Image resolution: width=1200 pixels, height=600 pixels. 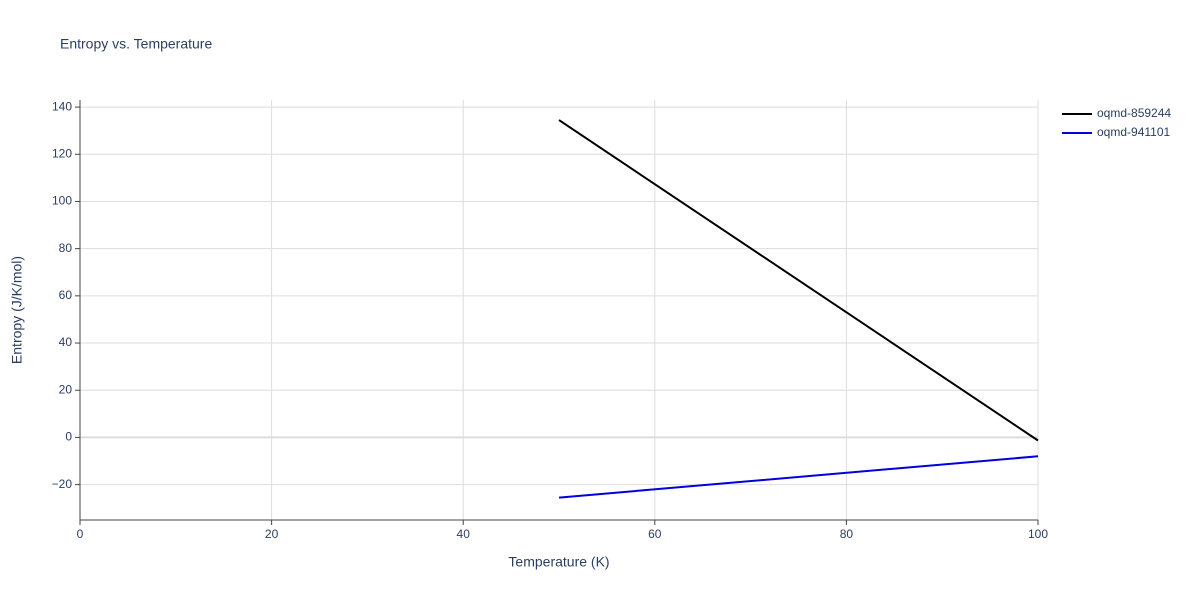 What do you see at coordinates (62, 106) in the screenshot?
I see `y-tick-label: 140` at bounding box center [62, 106].